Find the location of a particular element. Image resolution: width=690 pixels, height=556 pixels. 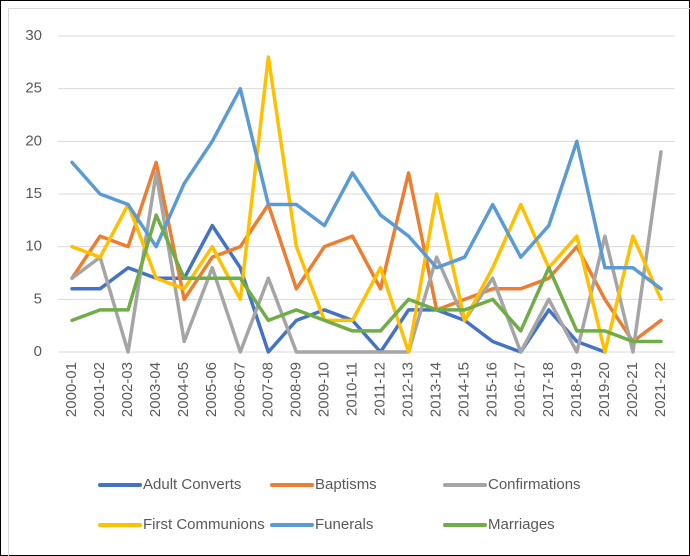

x-tick-label: 2003-04 is located at coordinates (155, 389).